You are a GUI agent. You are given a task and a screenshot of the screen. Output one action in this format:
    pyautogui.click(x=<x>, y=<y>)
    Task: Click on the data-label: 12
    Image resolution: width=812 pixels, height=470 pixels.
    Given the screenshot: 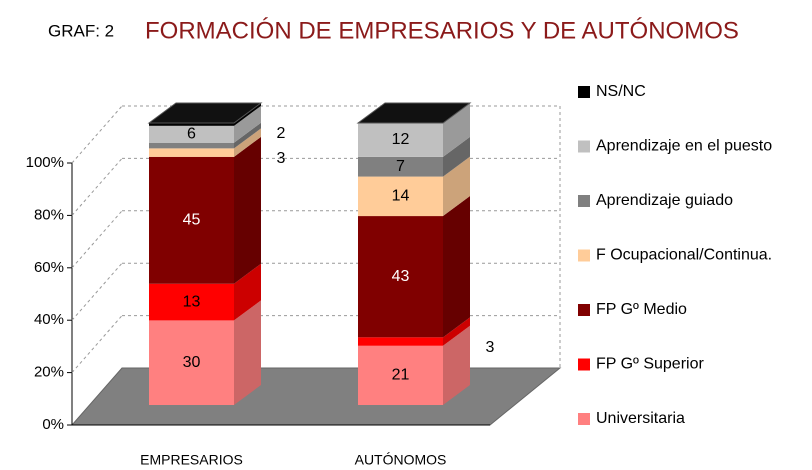 What is the action you would take?
    pyautogui.click(x=401, y=139)
    